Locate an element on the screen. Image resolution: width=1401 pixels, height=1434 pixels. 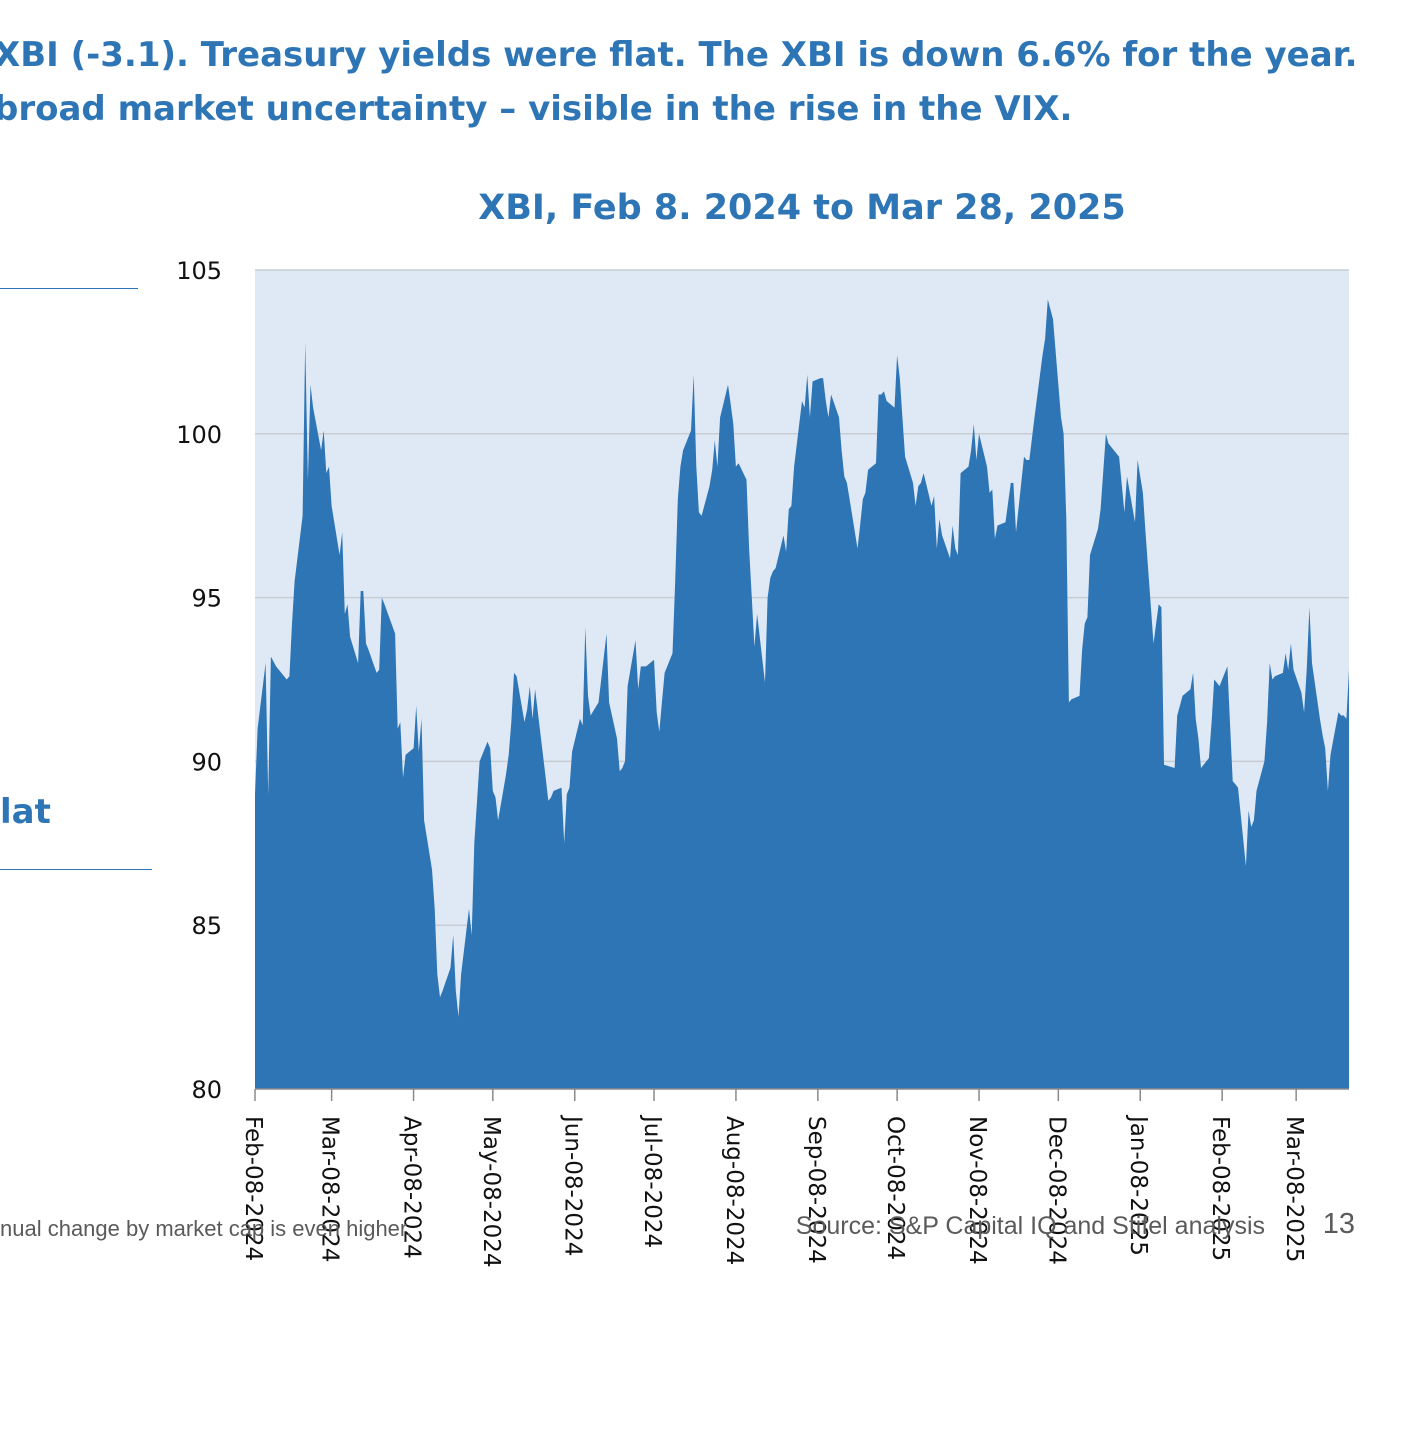
left-panel-divider-top is located at coordinates (69, 288).